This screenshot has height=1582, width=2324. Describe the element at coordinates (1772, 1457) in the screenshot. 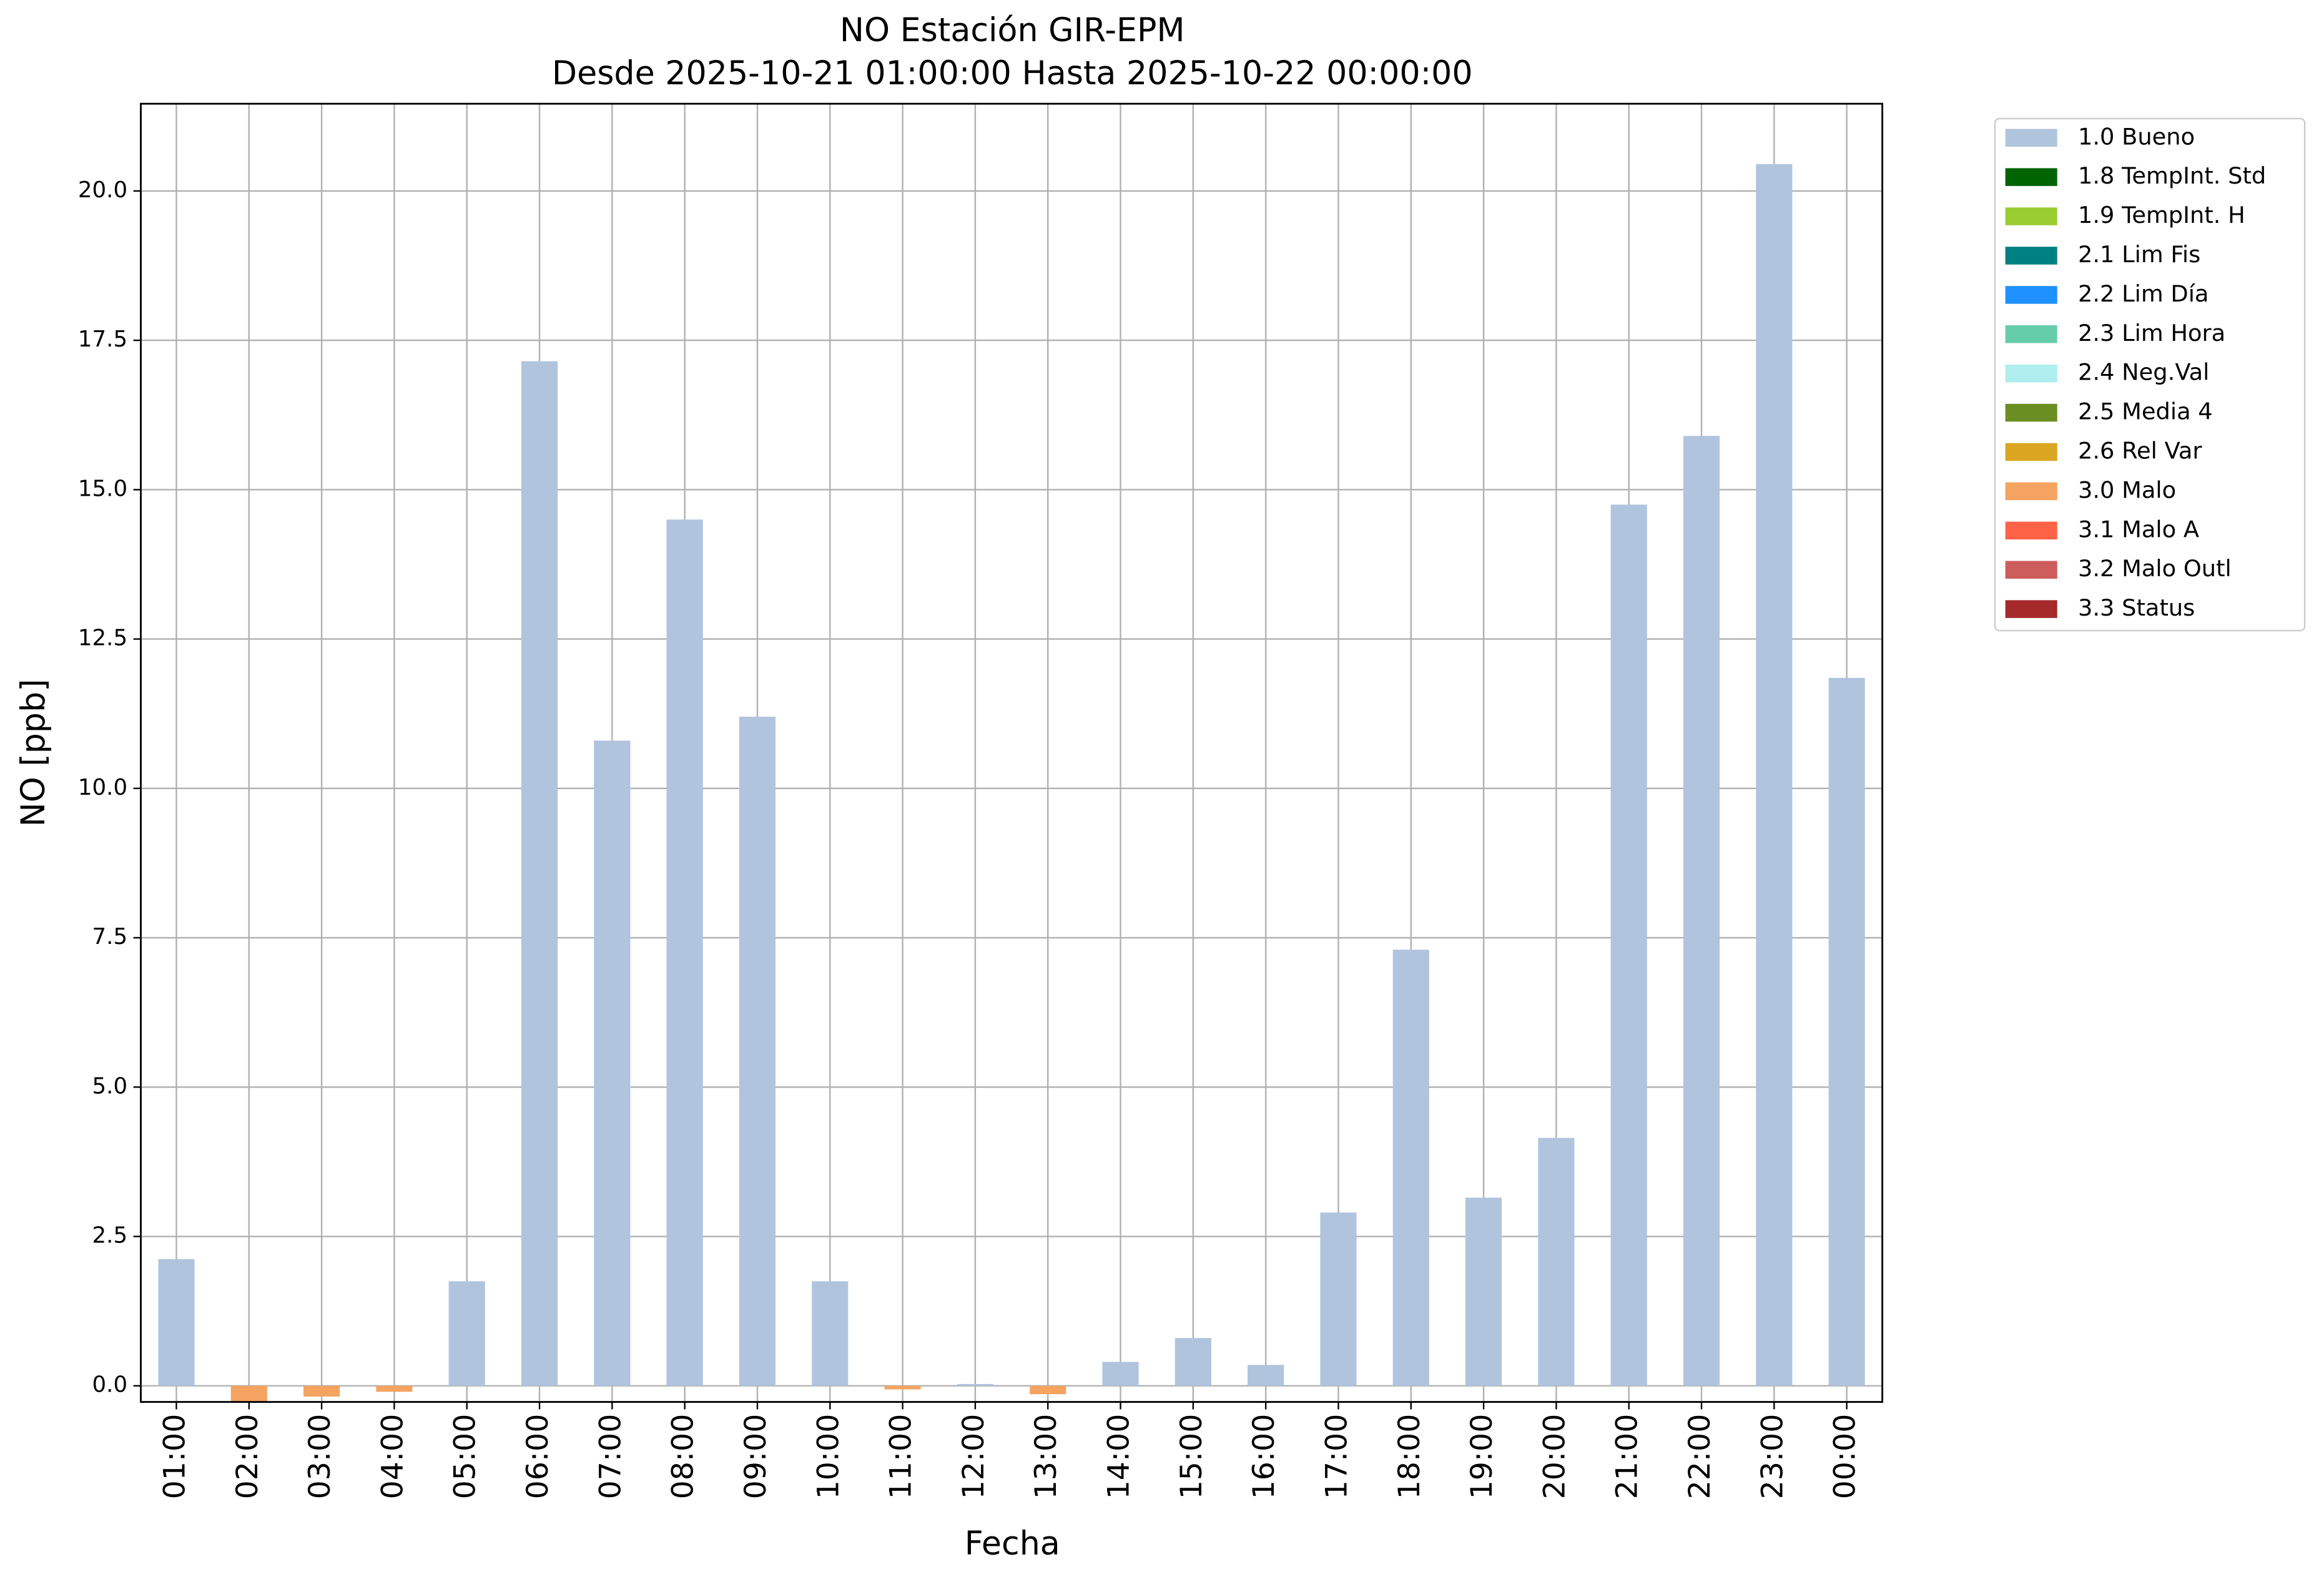

I see `x-tick-label: 23:00` at that location.